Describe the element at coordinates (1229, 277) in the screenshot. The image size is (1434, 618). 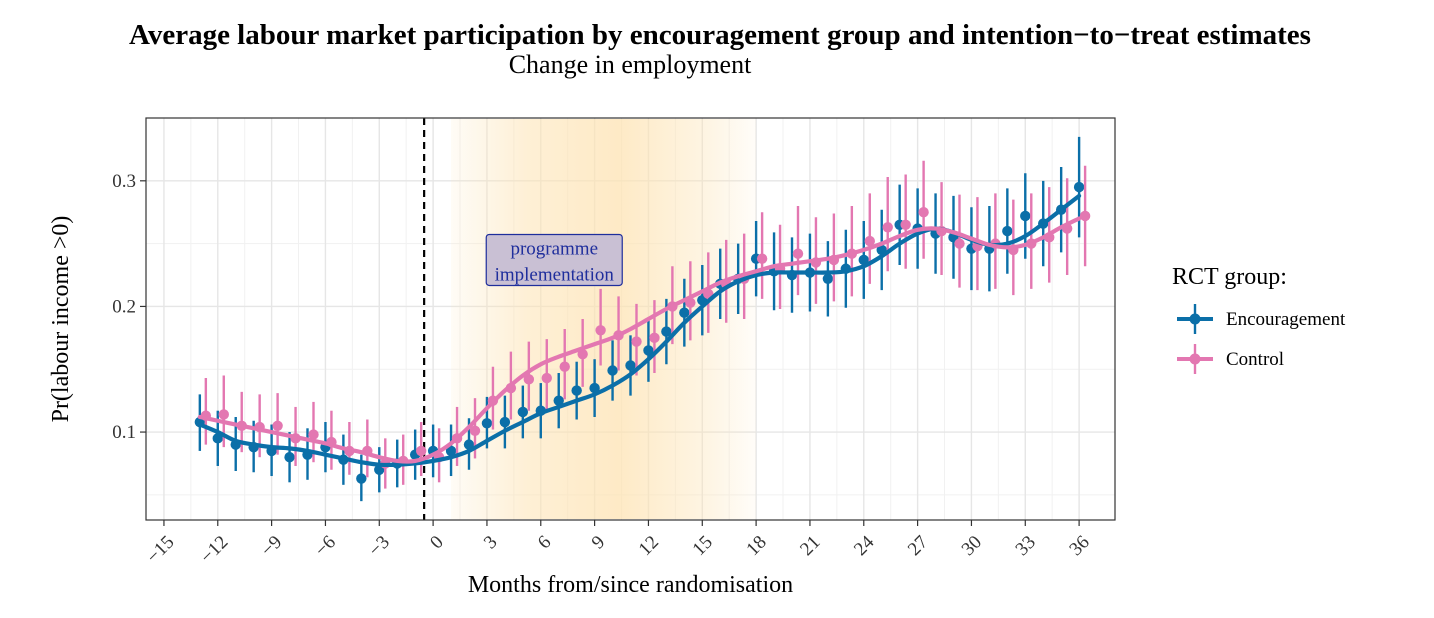
I see `legend-title: RCT group:` at that location.